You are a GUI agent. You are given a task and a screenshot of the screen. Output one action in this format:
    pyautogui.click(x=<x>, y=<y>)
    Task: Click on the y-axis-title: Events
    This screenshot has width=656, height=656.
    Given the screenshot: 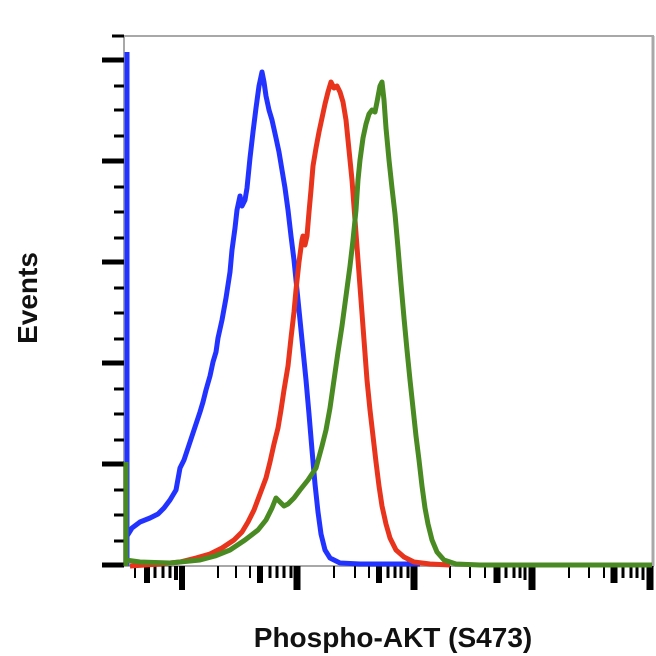 What is the action you would take?
    pyautogui.click(x=27, y=298)
    